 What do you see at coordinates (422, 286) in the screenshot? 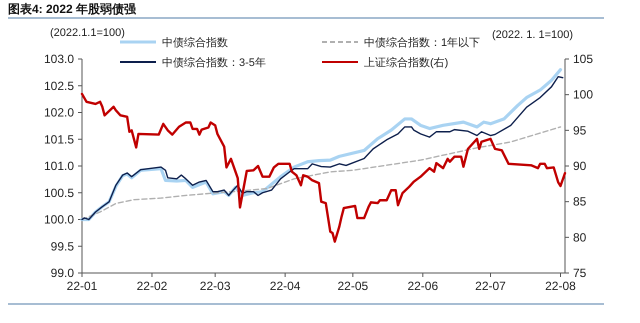
I see `x-tick-label: 22-06` at bounding box center [422, 286].